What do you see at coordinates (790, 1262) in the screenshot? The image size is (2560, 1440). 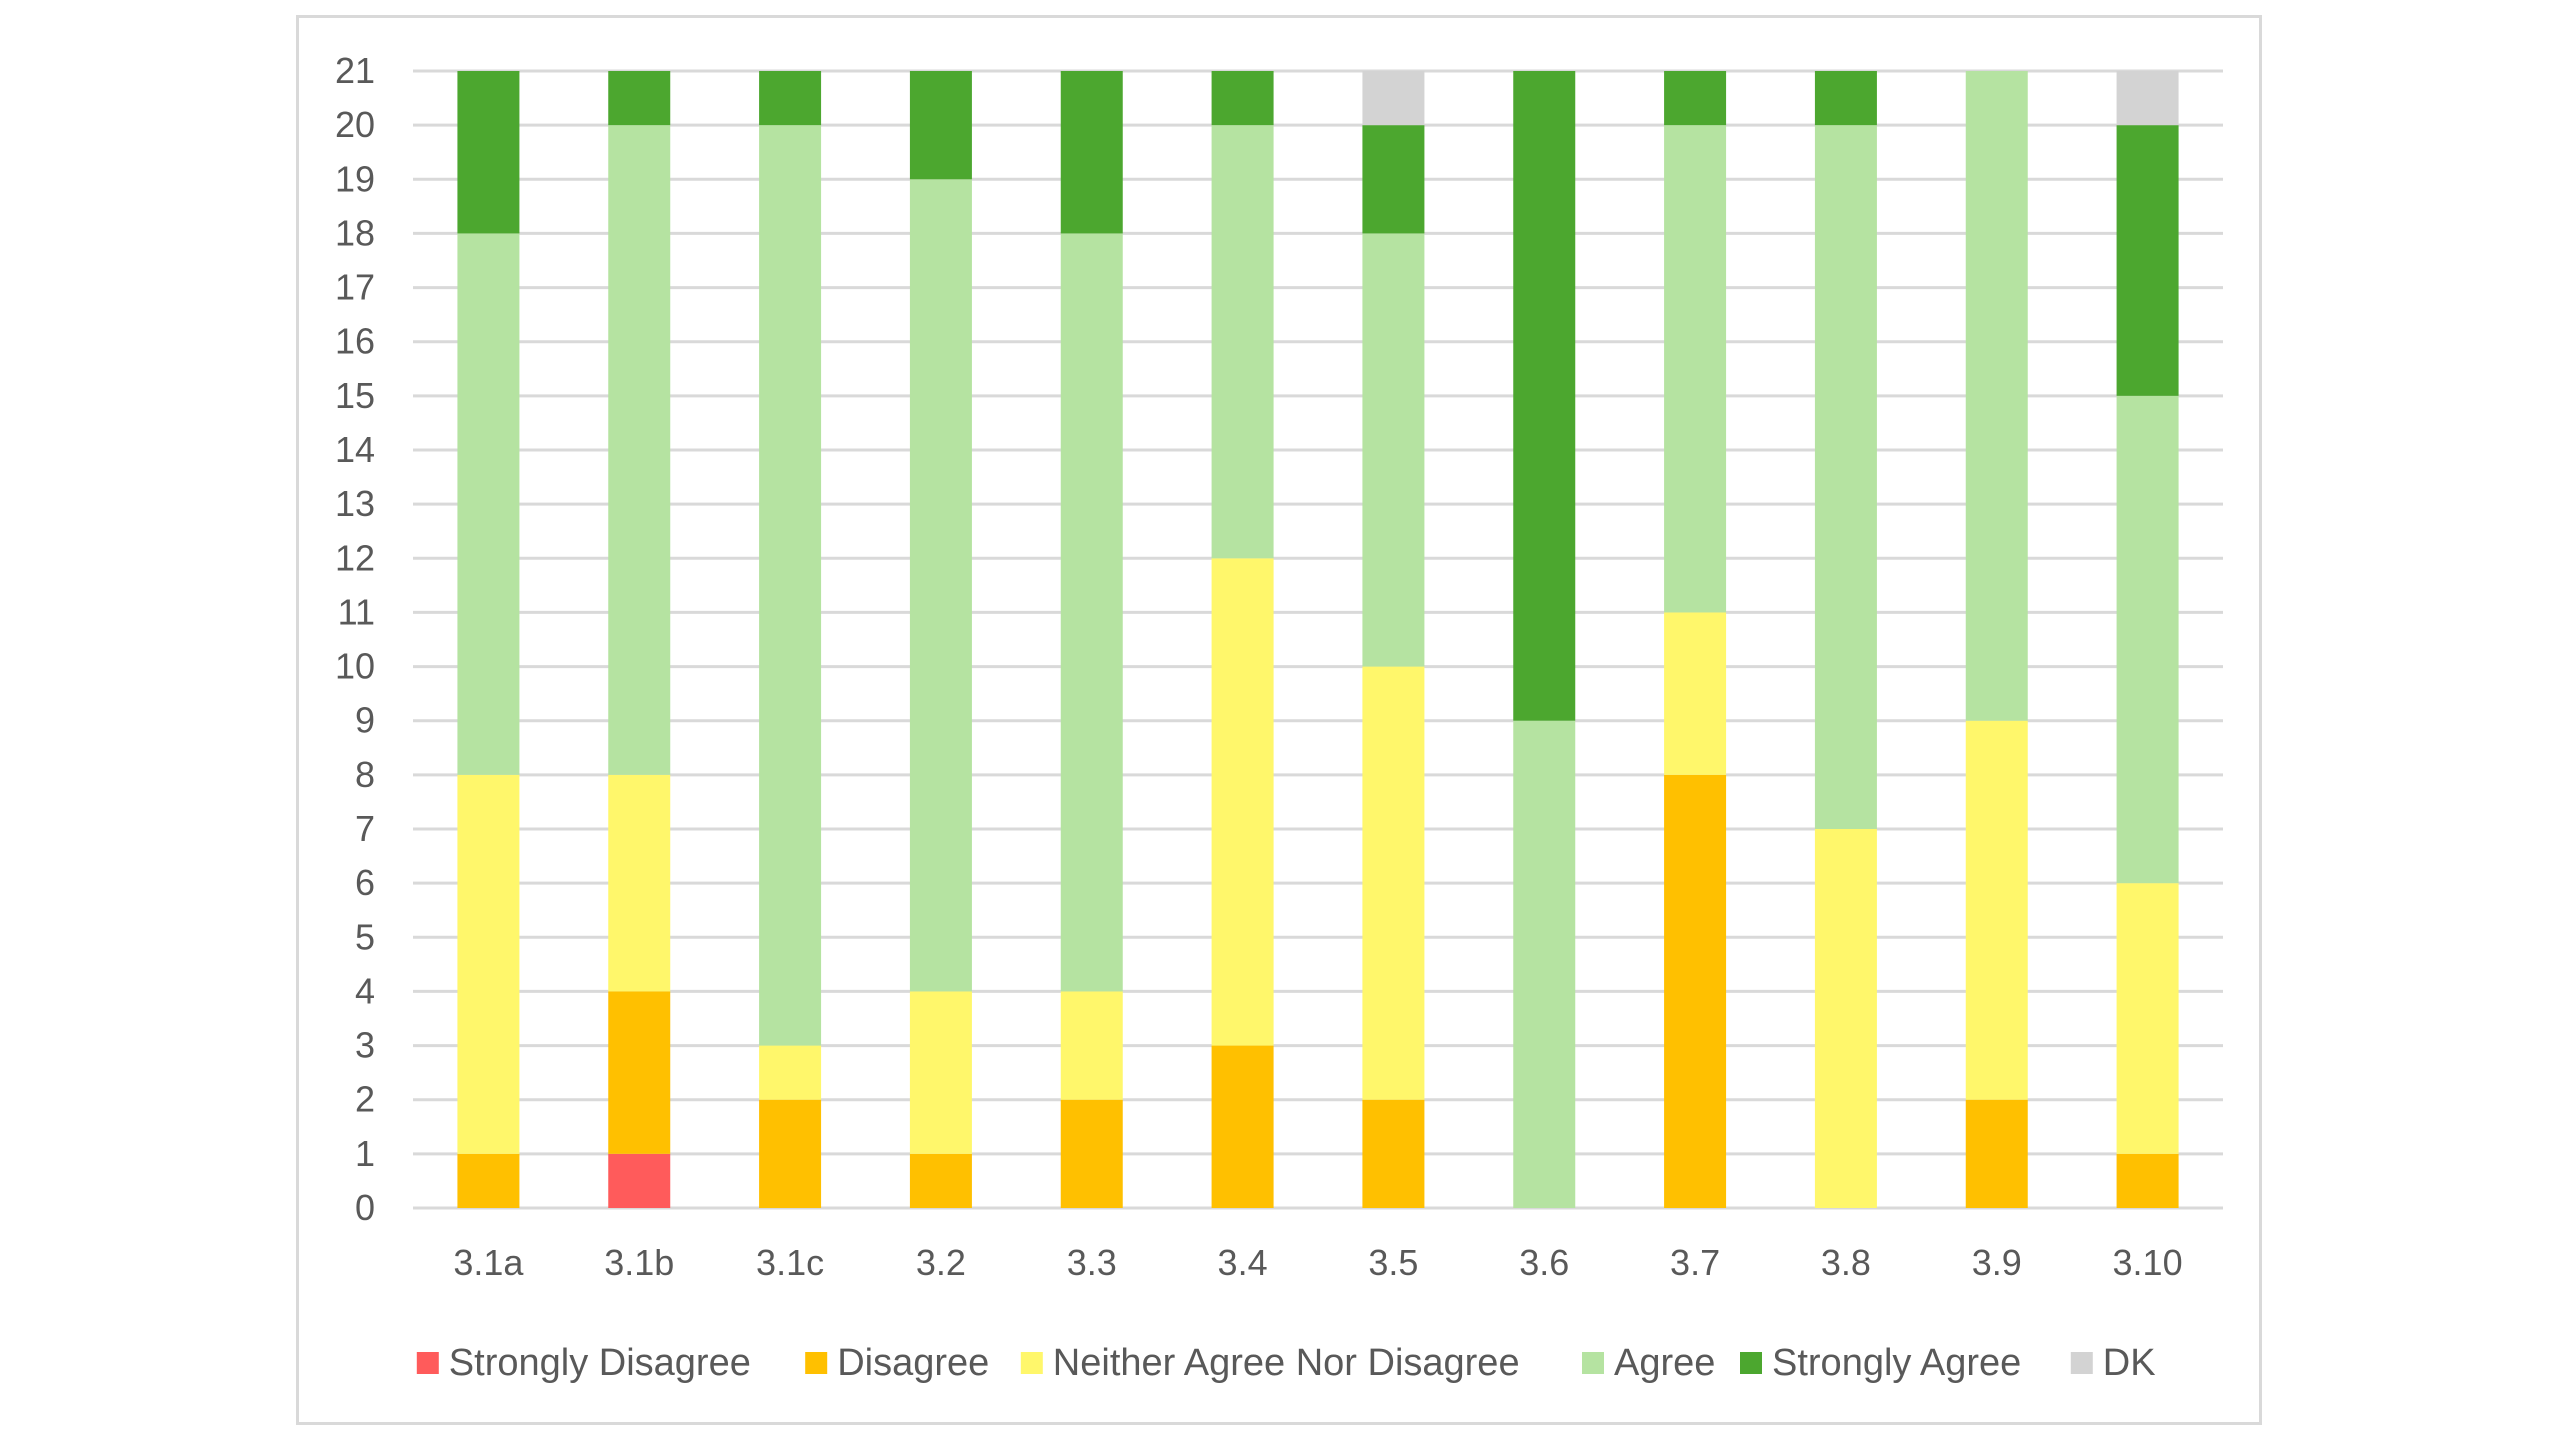 I see `x-tick-label: 3.1c` at bounding box center [790, 1262].